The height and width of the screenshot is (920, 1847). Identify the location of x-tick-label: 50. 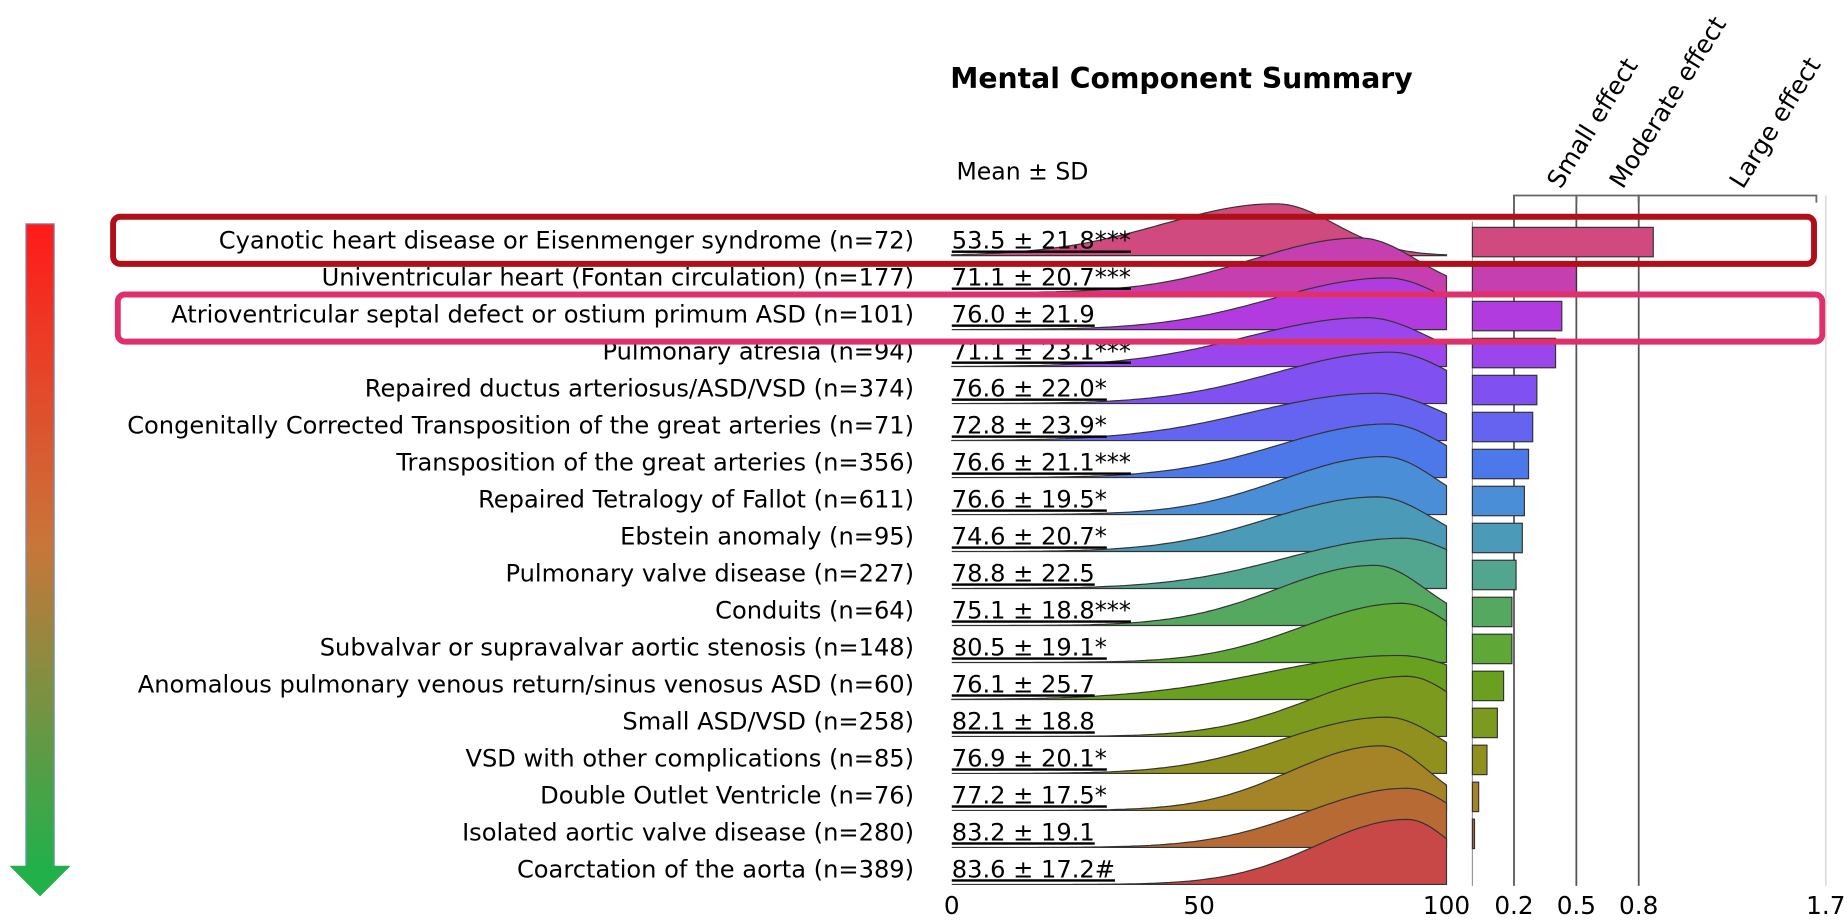
(1198, 905).